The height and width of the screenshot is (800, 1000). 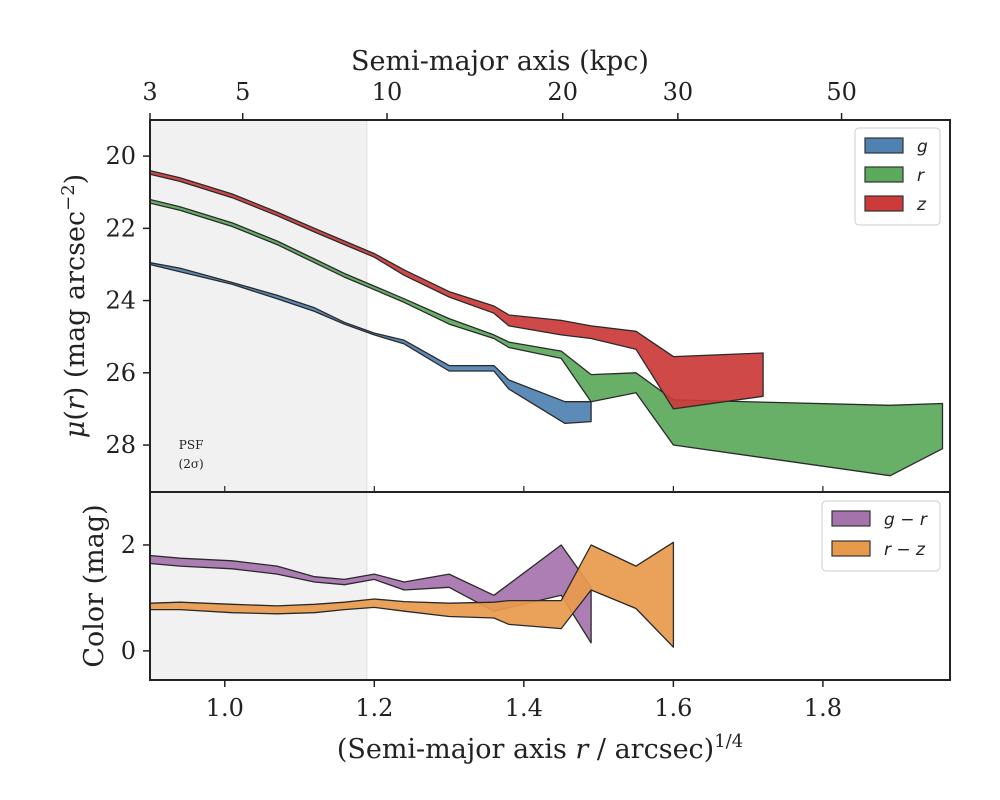 I want to click on x-tick-label: 1.4, so click(x=524, y=708).